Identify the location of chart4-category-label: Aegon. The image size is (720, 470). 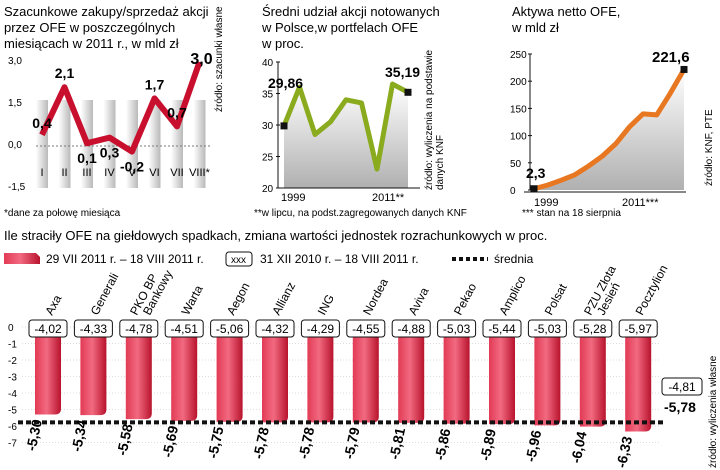
(238, 298).